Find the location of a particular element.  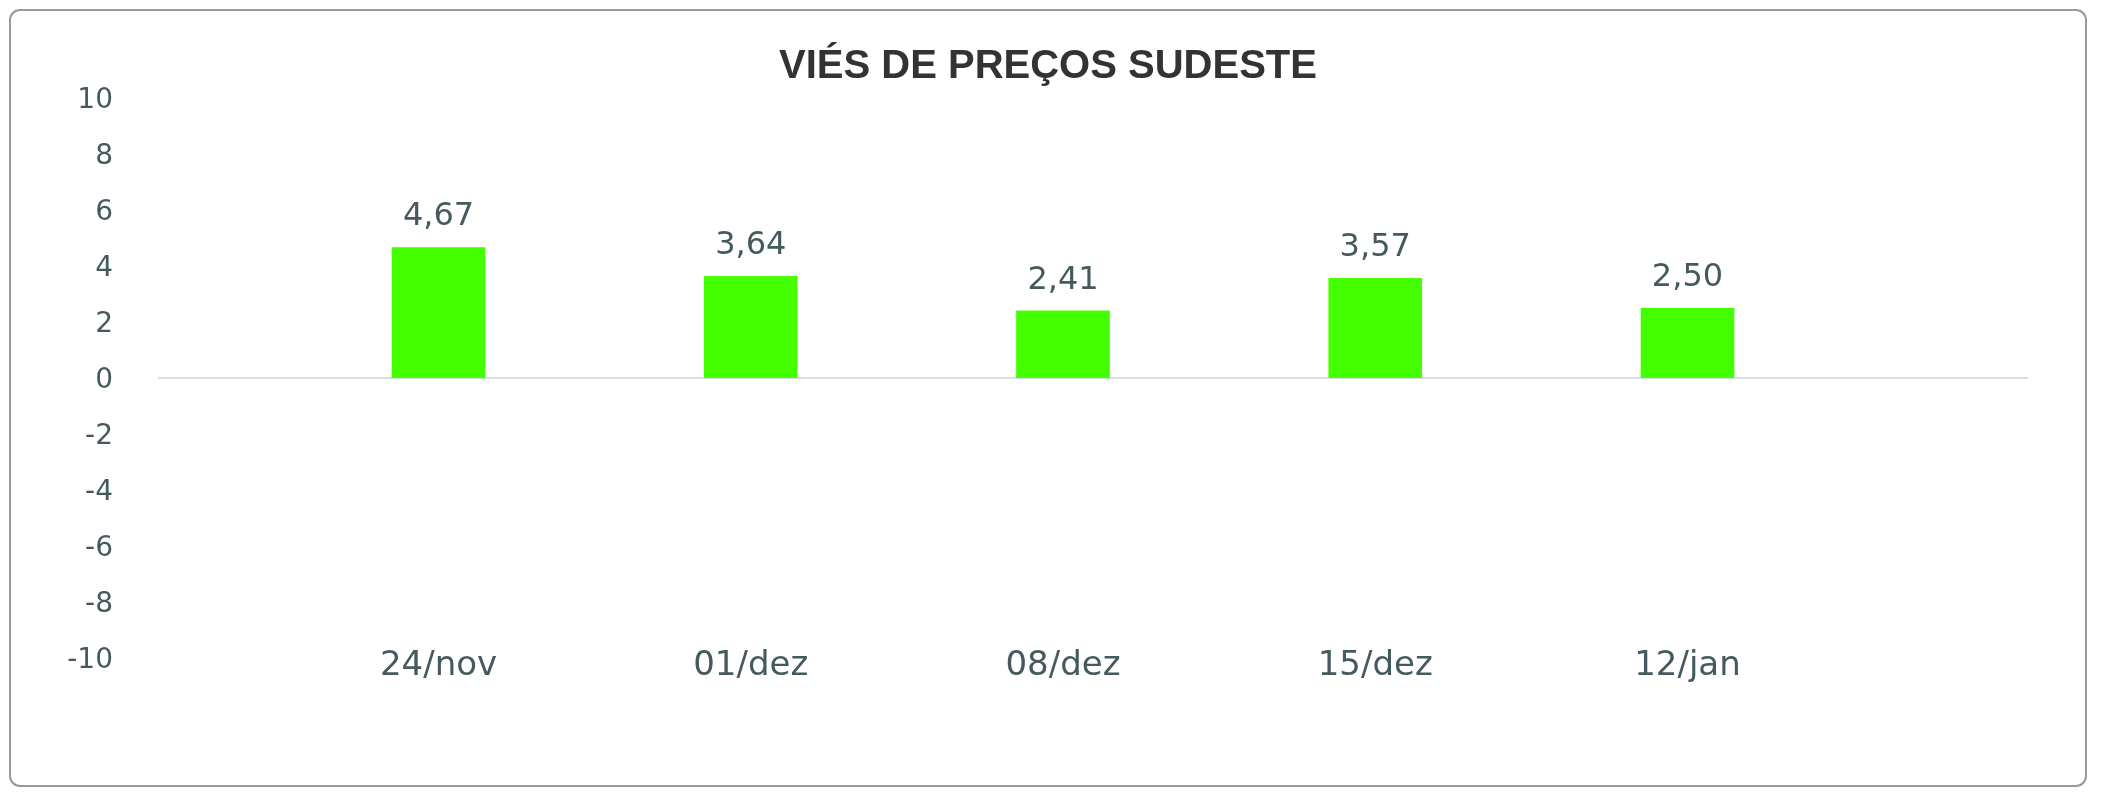

x-tick-label: 12/jan is located at coordinates (1687, 662).